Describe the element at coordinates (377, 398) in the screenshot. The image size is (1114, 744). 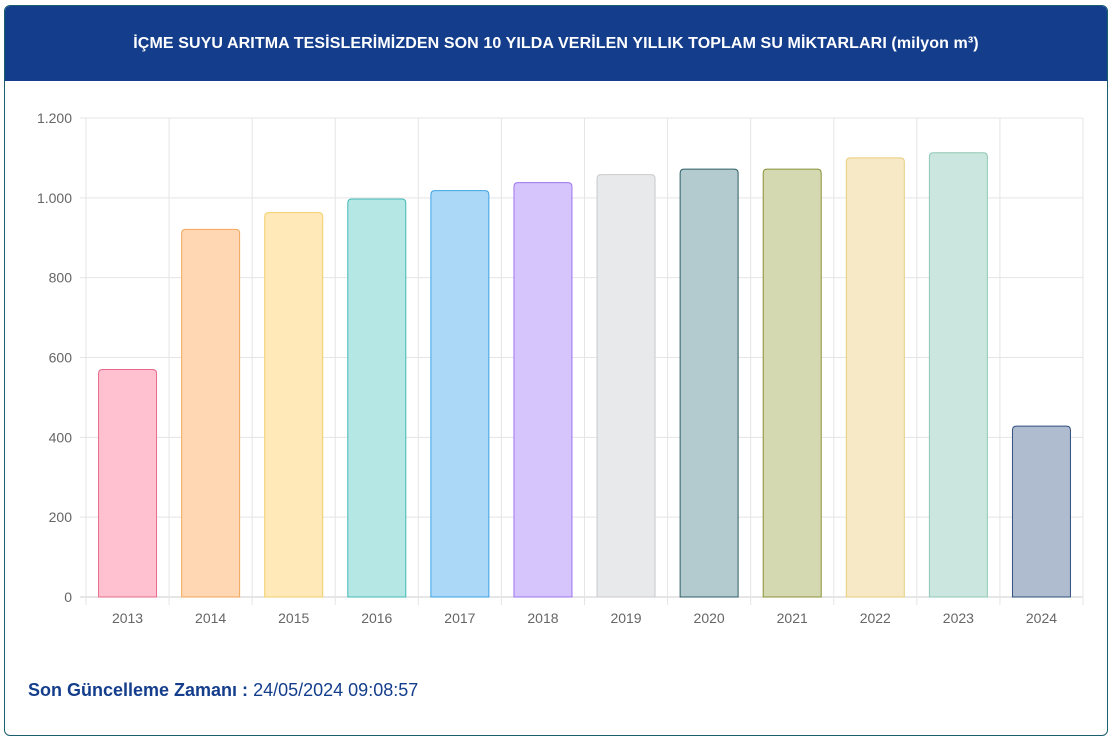
I see `bar-2016` at that location.